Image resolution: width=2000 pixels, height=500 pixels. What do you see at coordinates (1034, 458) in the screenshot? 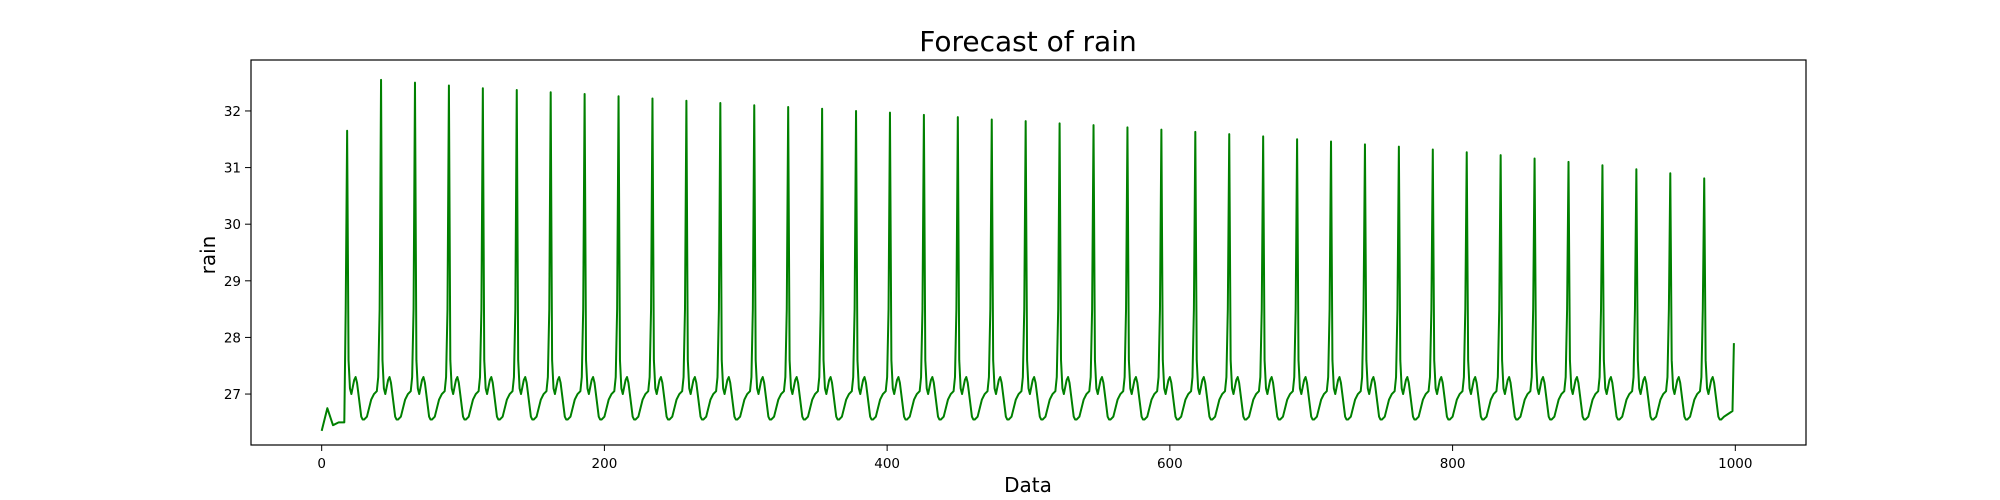
I see `x-axis: 0 200 400 600 800 1000` at bounding box center [1034, 458].